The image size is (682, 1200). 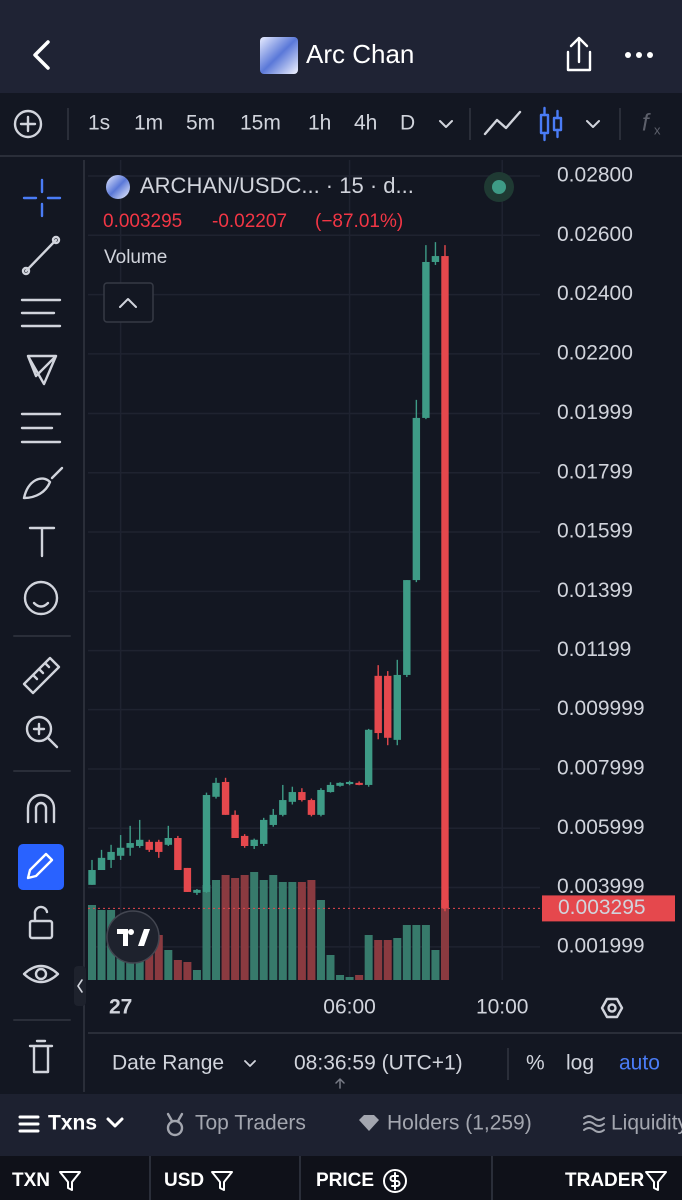 I want to click on more-button, so click(x=639, y=55).